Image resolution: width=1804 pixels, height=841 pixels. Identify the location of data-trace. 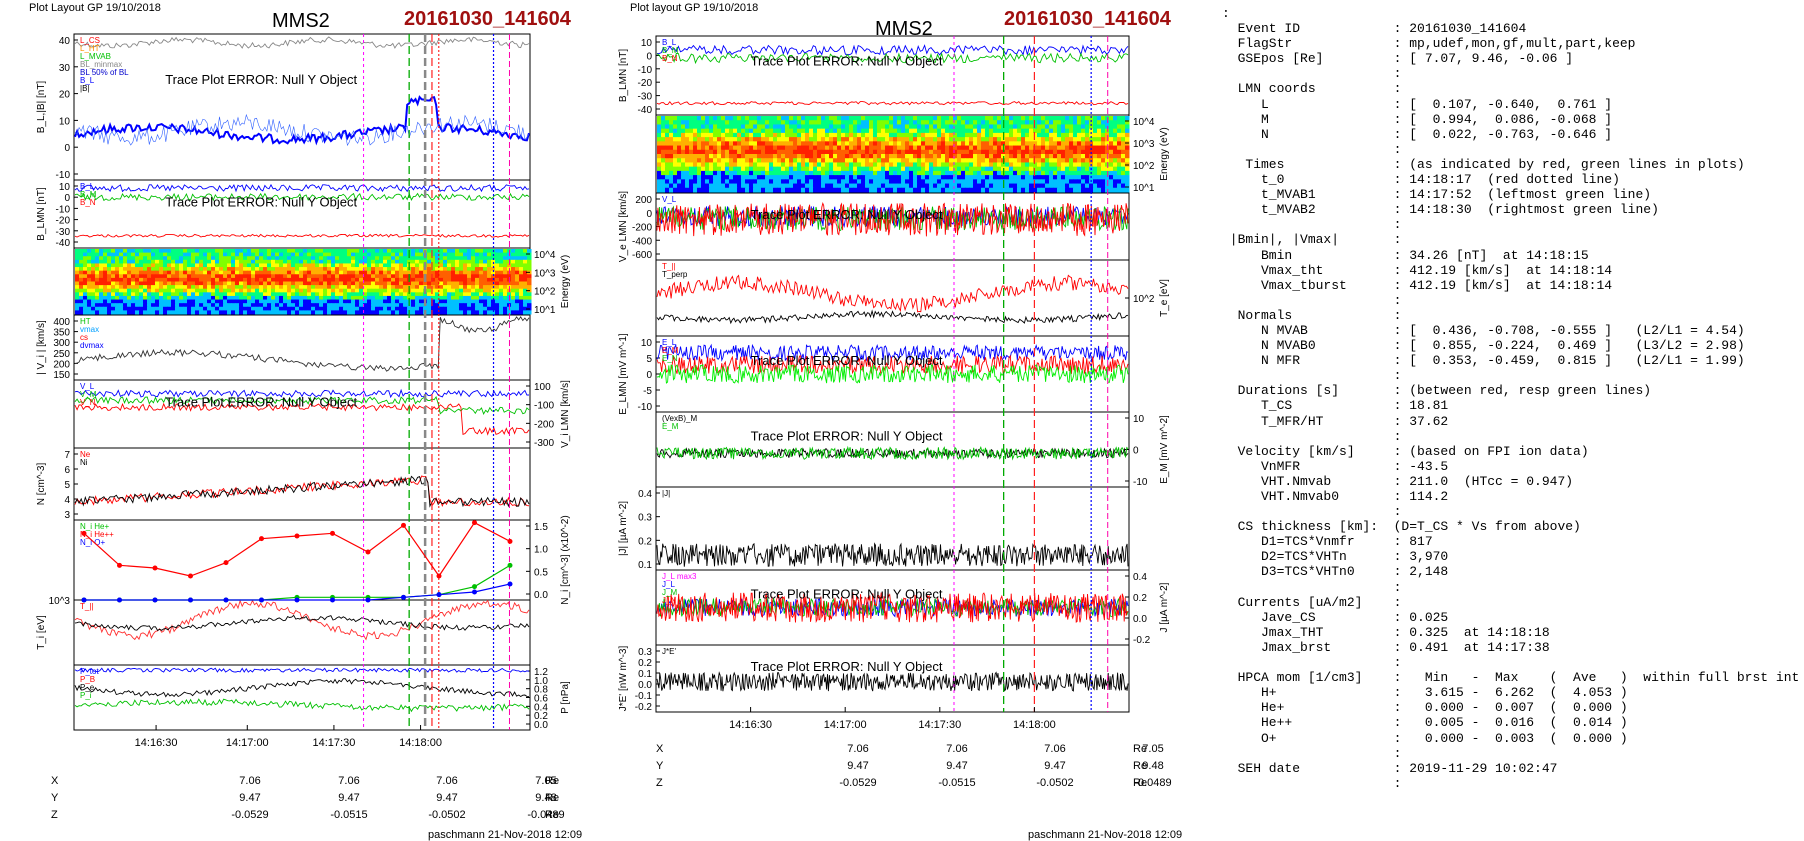
(302, 120).